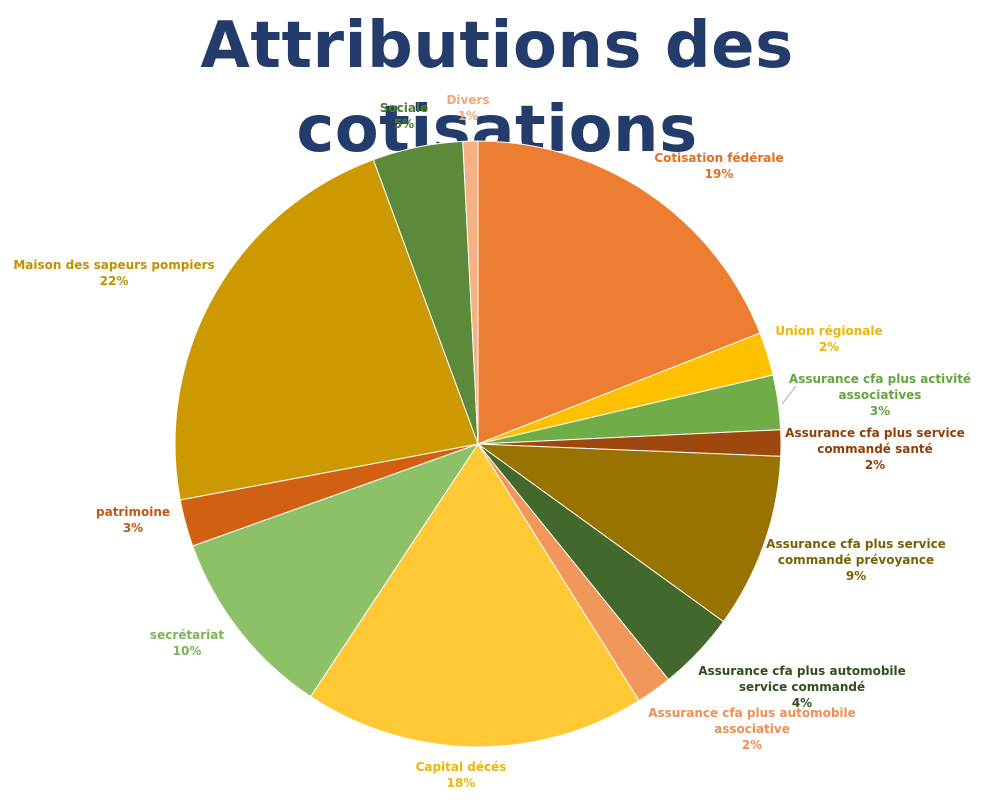  Describe the element at coordinates (404, 116) in the screenshot. I see `slice-label: Sociale 5%` at that location.